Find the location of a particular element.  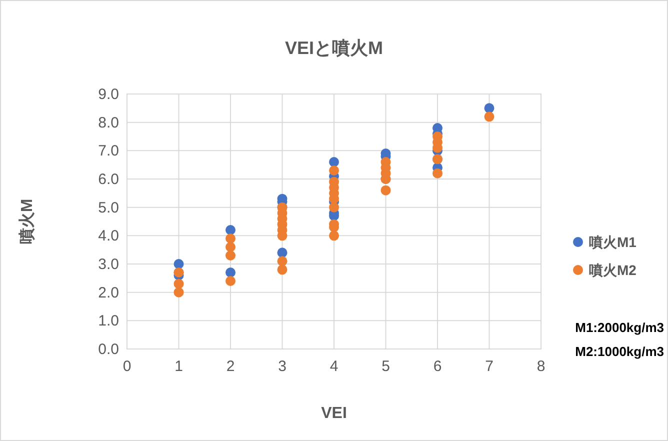

x-tick-label: 0 is located at coordinates (127, 366).